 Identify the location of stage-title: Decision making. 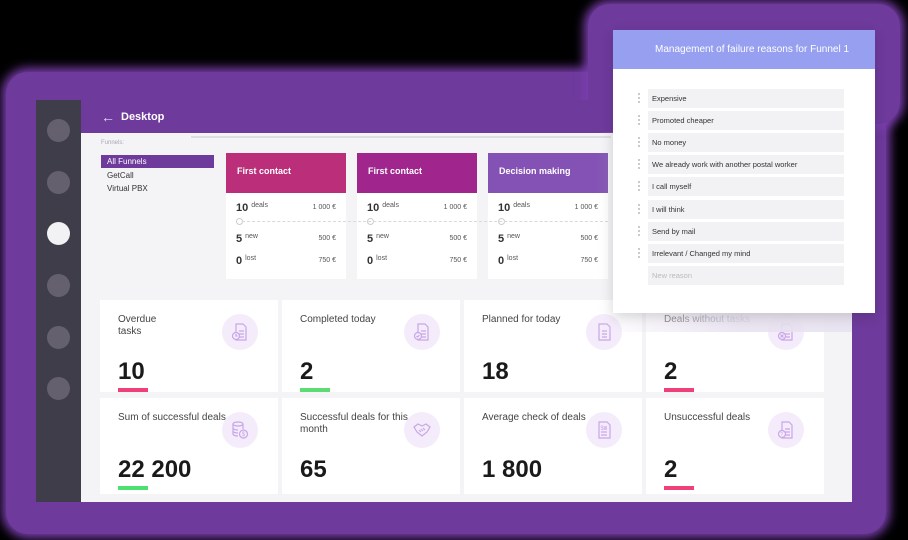
(548, 173).